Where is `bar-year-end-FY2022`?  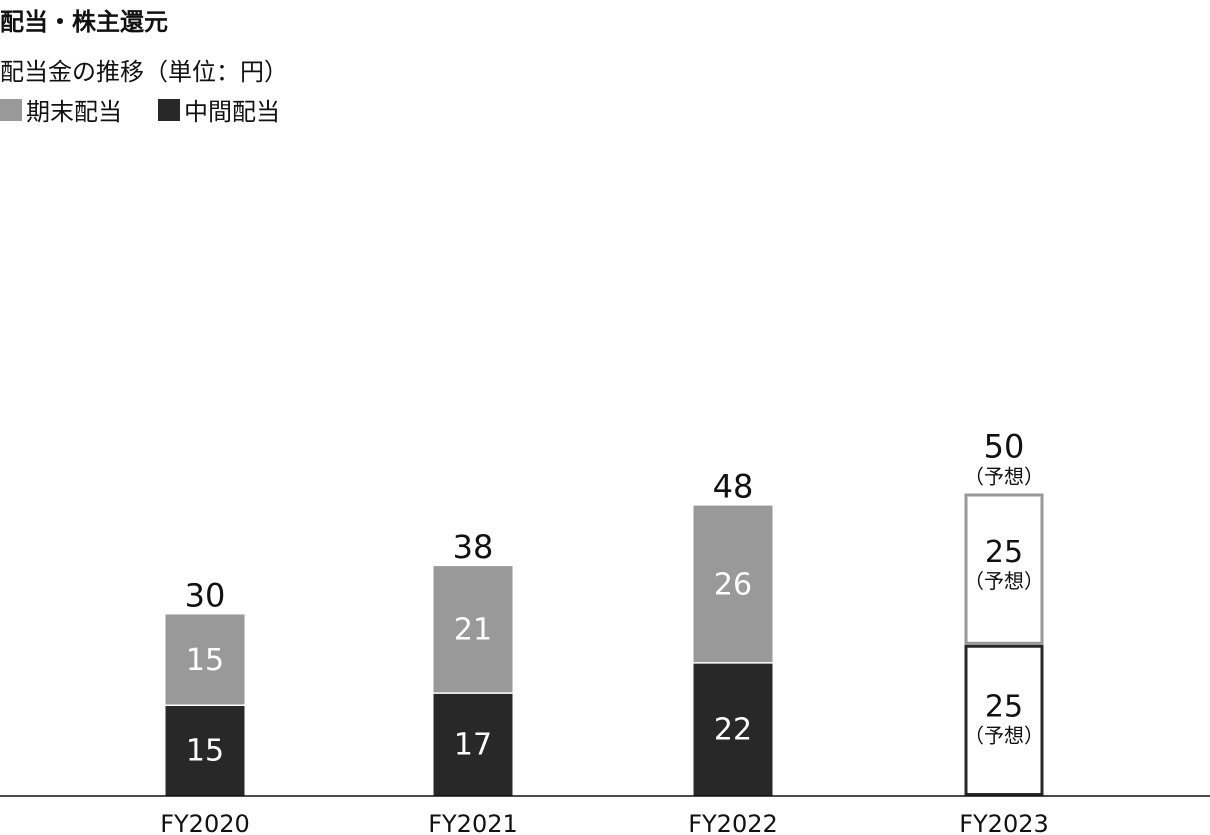 bar-year-end-FY2022 is located at coordinates (733, 584).